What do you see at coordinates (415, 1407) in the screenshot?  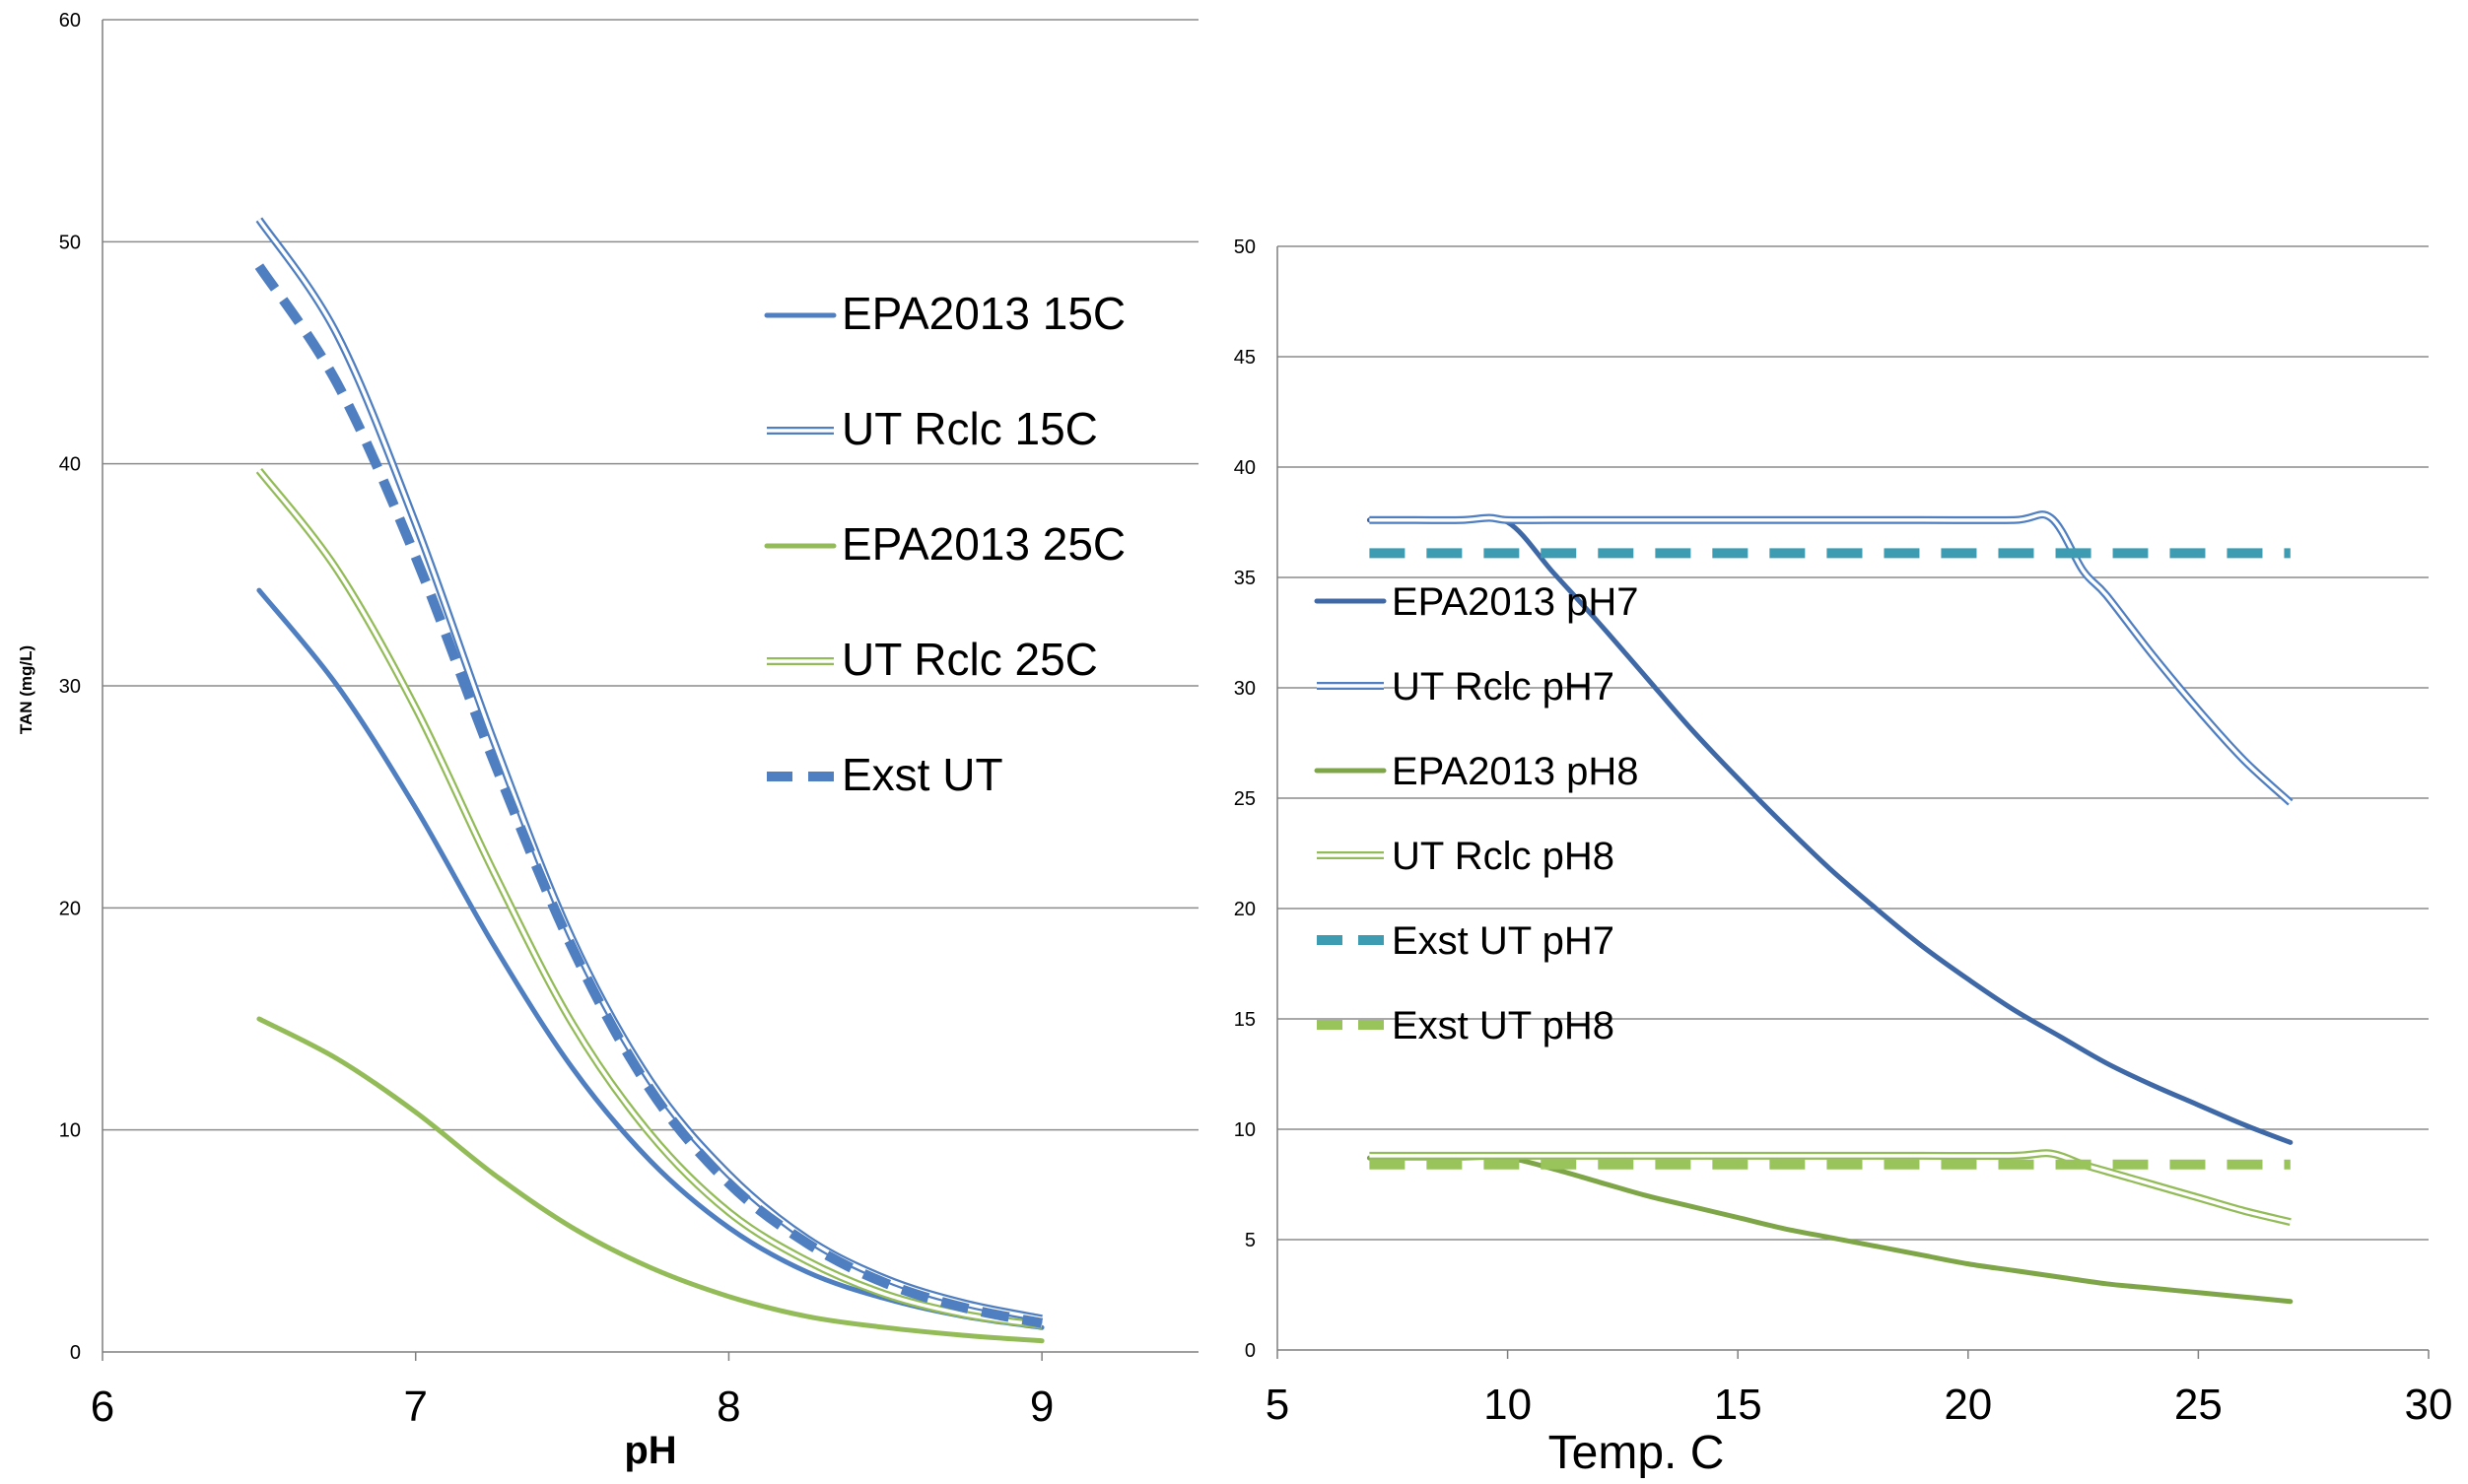 I see `ph-chart-x-tick-label: 7` at bounding box center [415, 1407].